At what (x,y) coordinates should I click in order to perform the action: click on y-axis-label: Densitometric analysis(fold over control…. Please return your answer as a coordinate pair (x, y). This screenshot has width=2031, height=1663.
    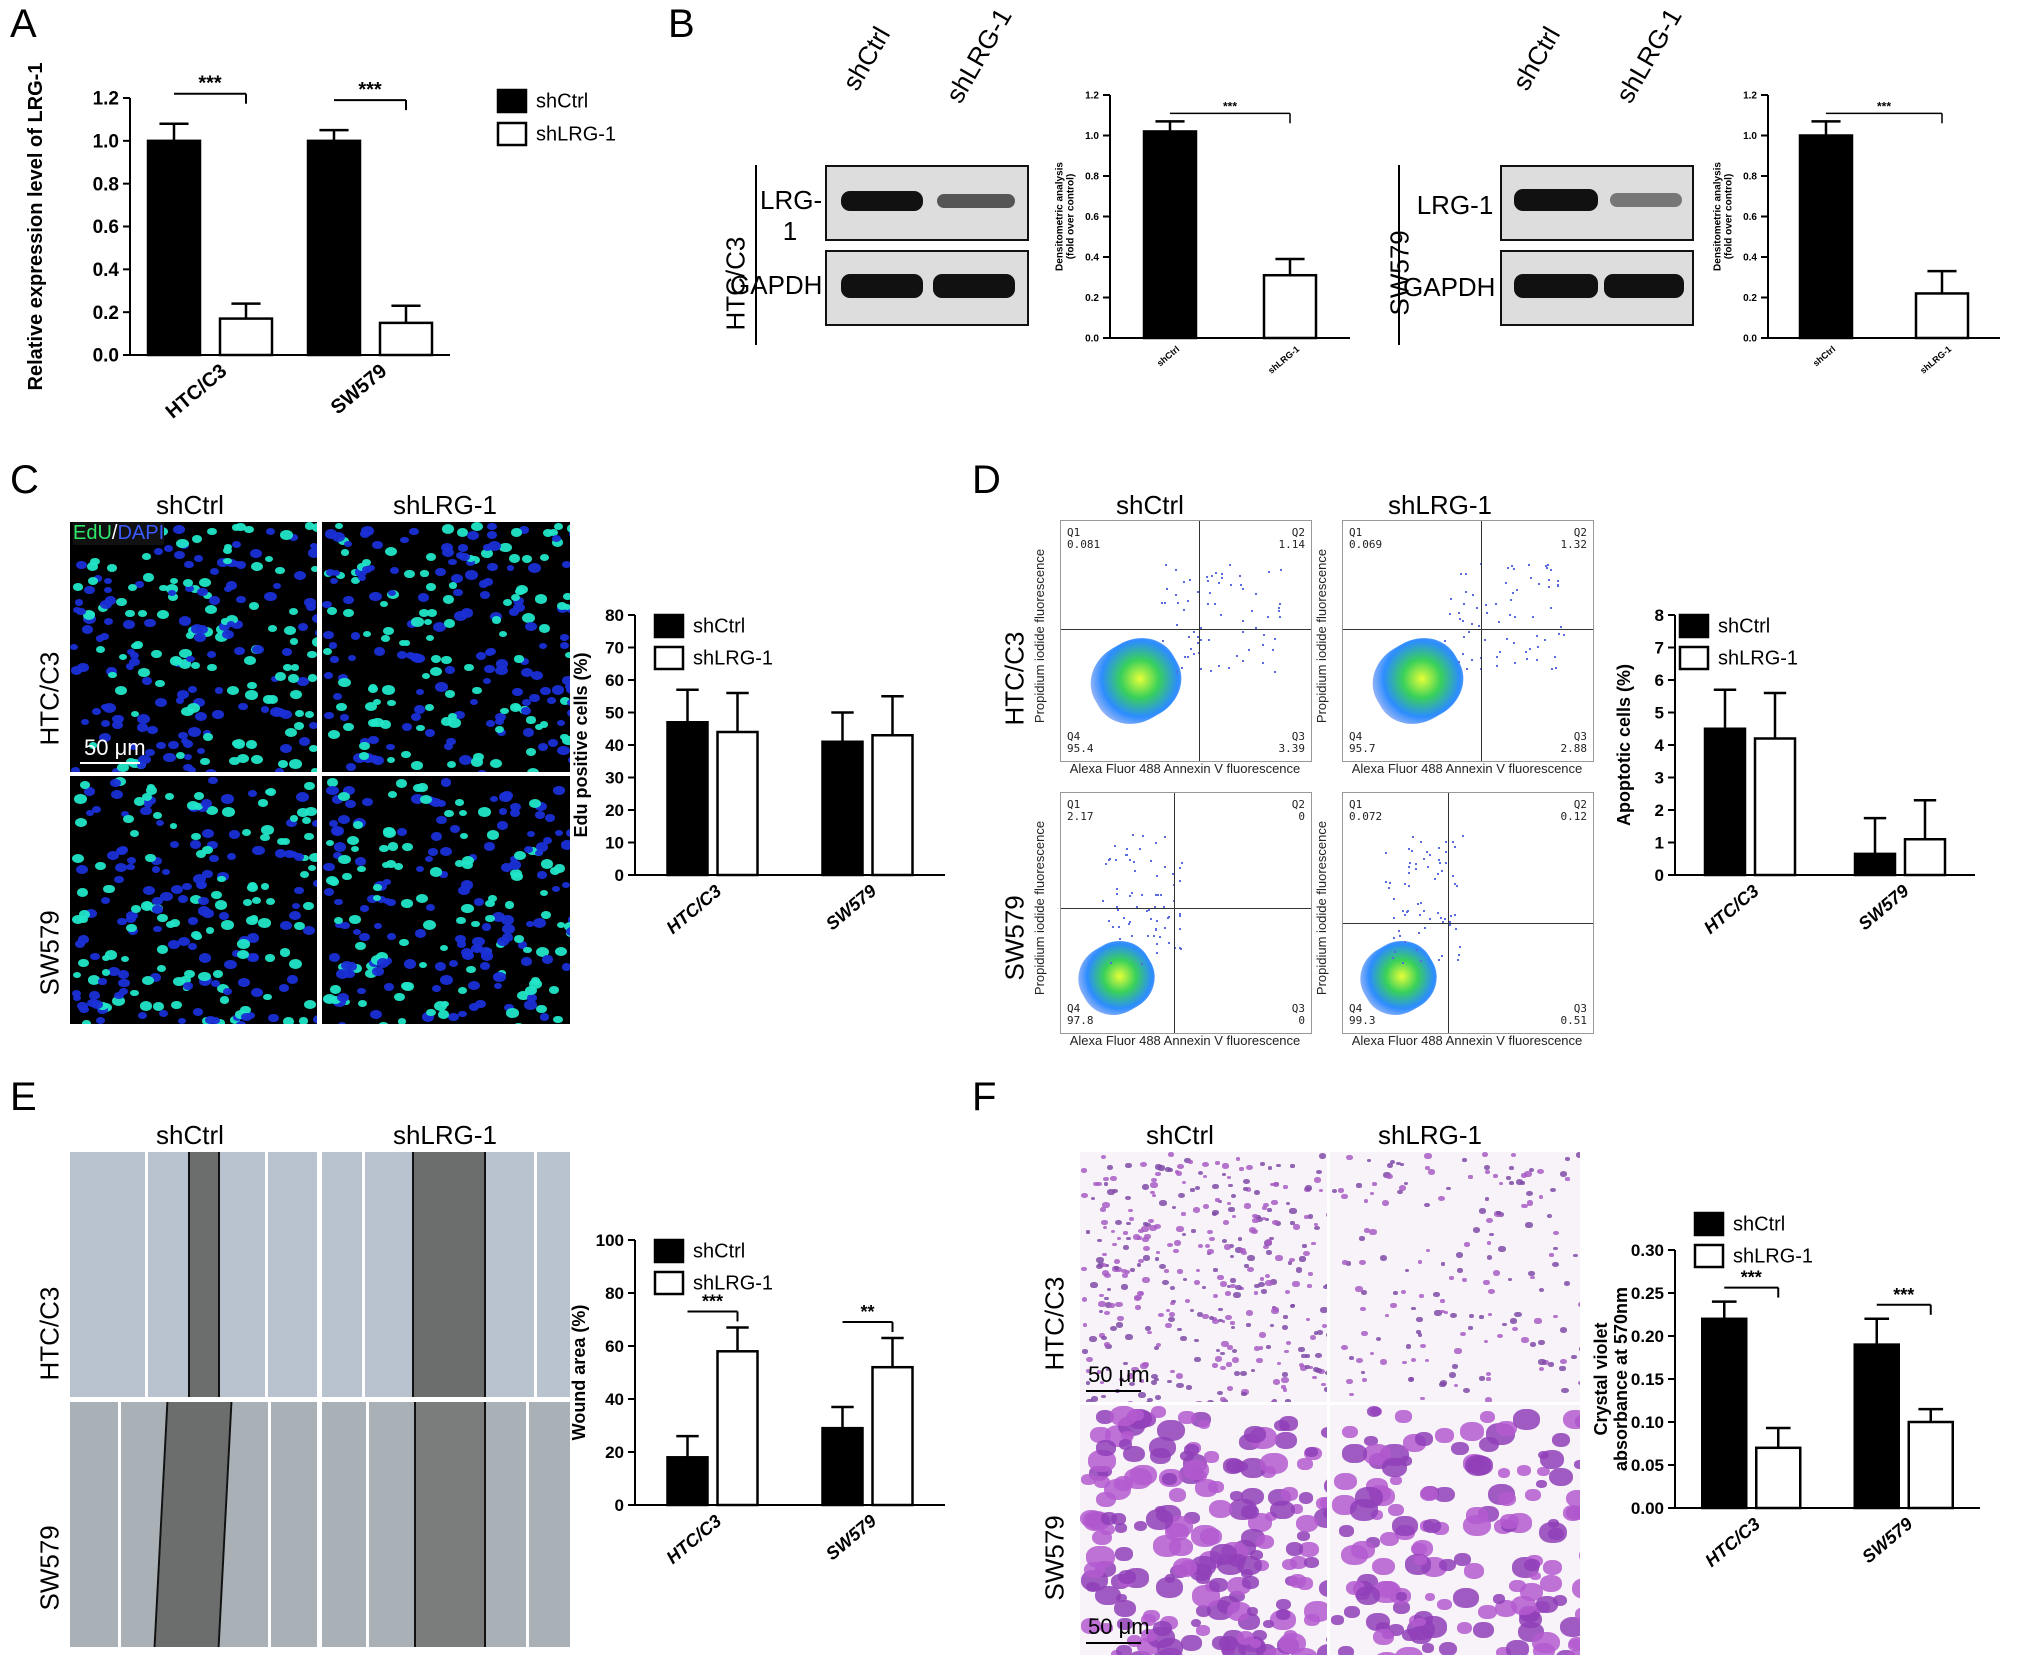
    Looking at the image, I should click on (1724, 216).